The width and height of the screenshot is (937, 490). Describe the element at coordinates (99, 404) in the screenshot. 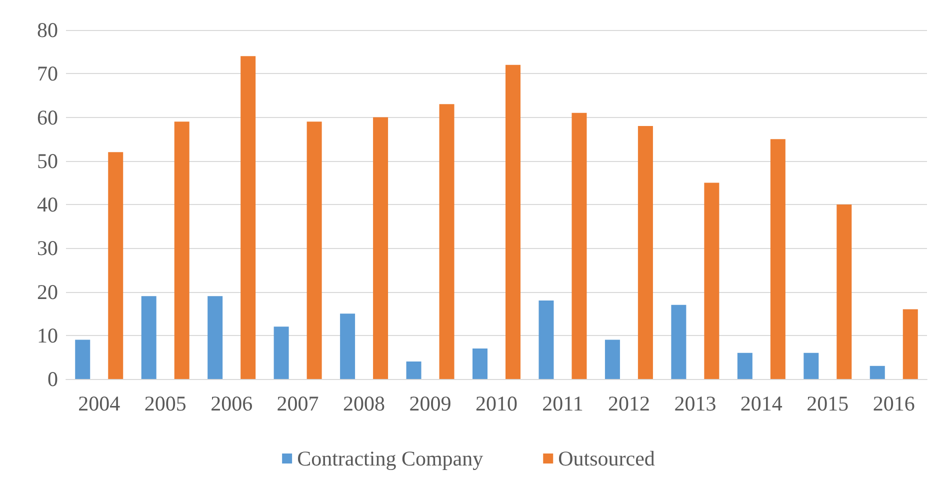

I see `x-tick-label: 2004` at that location.